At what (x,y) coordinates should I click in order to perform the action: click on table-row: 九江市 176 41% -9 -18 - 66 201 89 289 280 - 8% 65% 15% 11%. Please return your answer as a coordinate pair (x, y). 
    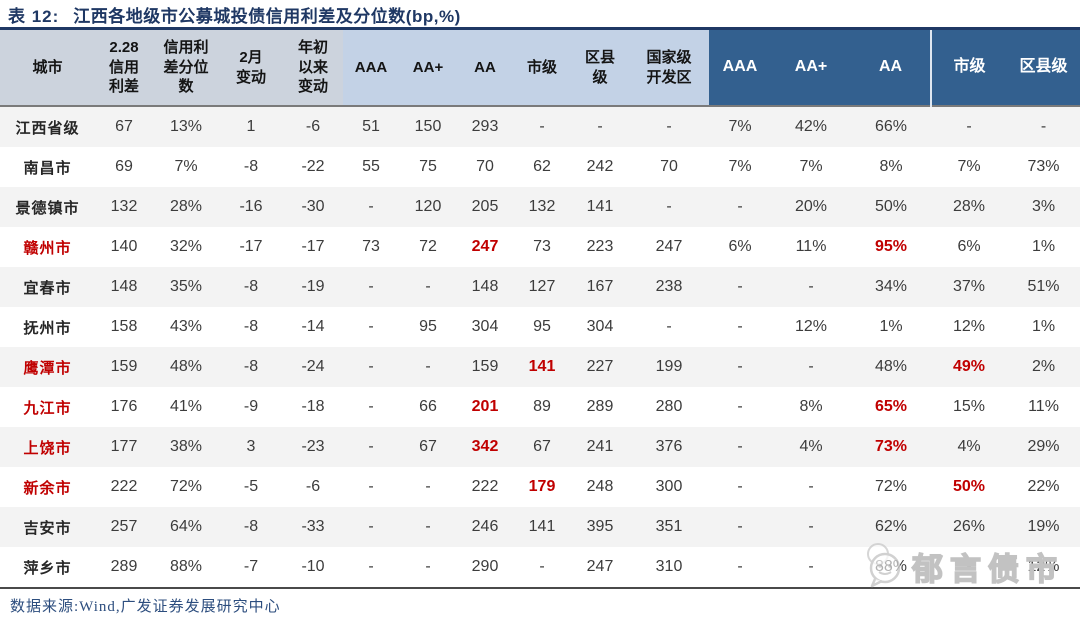
    Looking at the image, I should click on (540, 407).